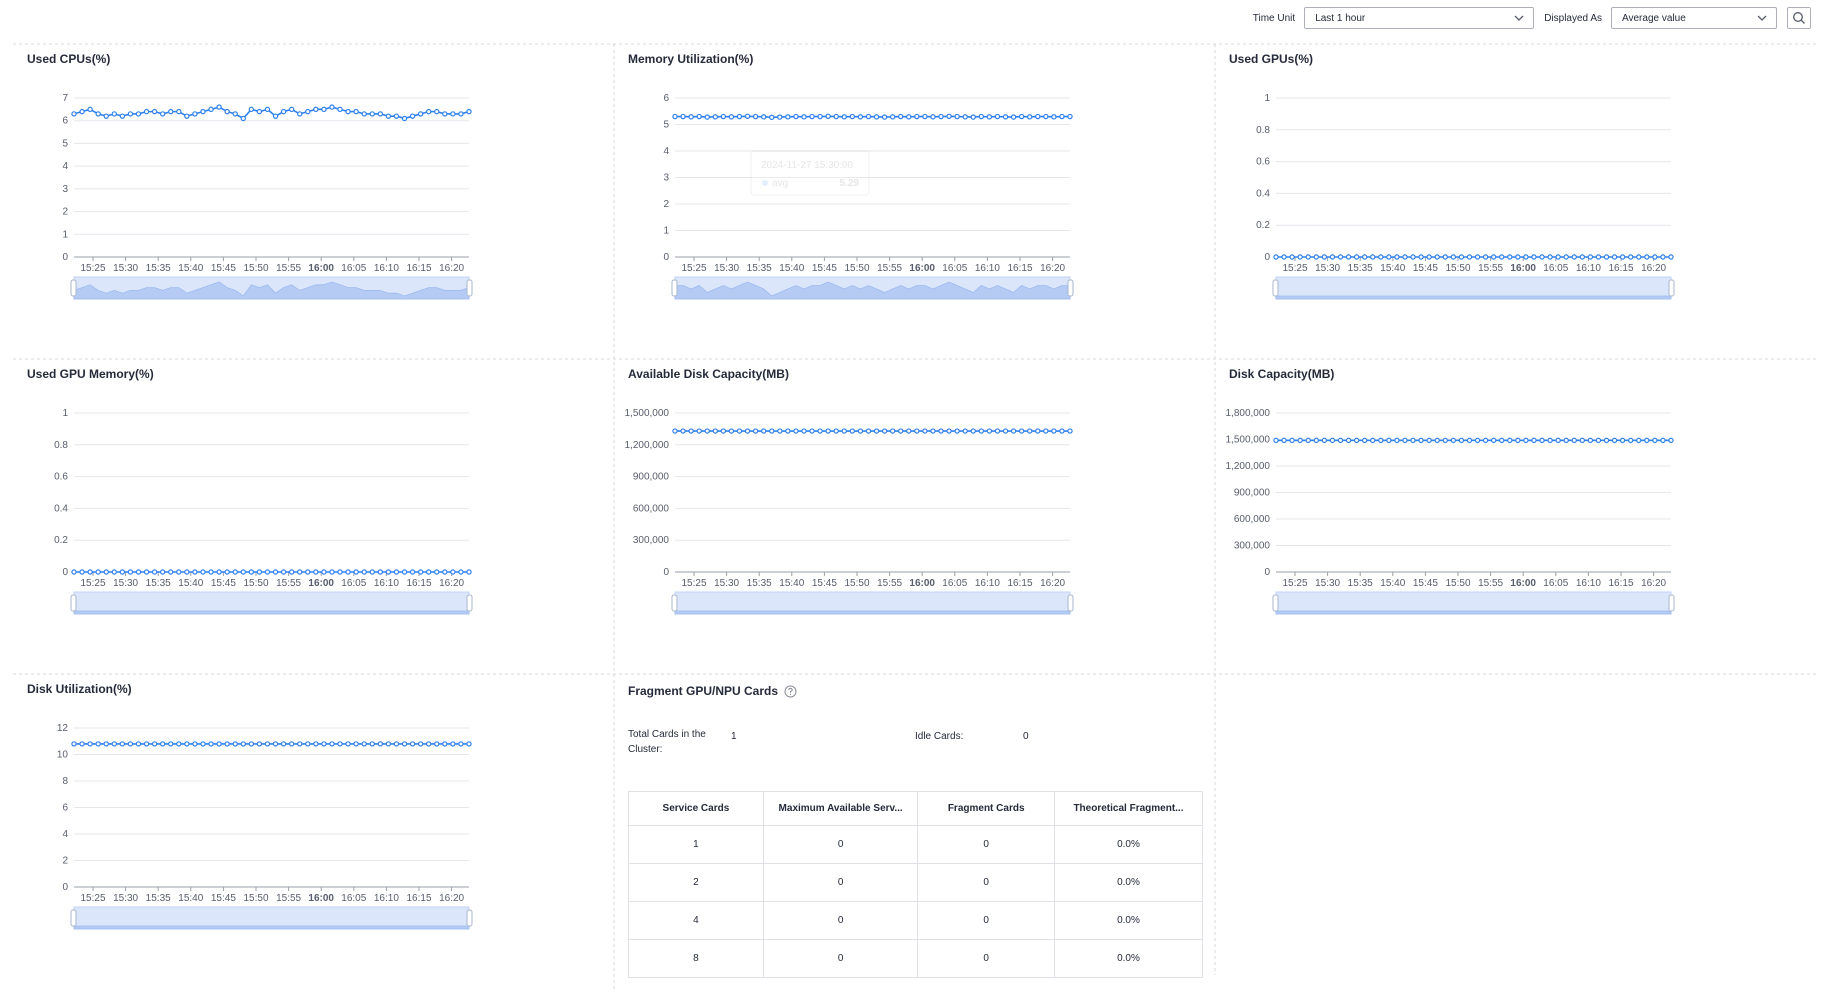 The image size is (1821, 994). I want to click on series-line, so click(872, 117).